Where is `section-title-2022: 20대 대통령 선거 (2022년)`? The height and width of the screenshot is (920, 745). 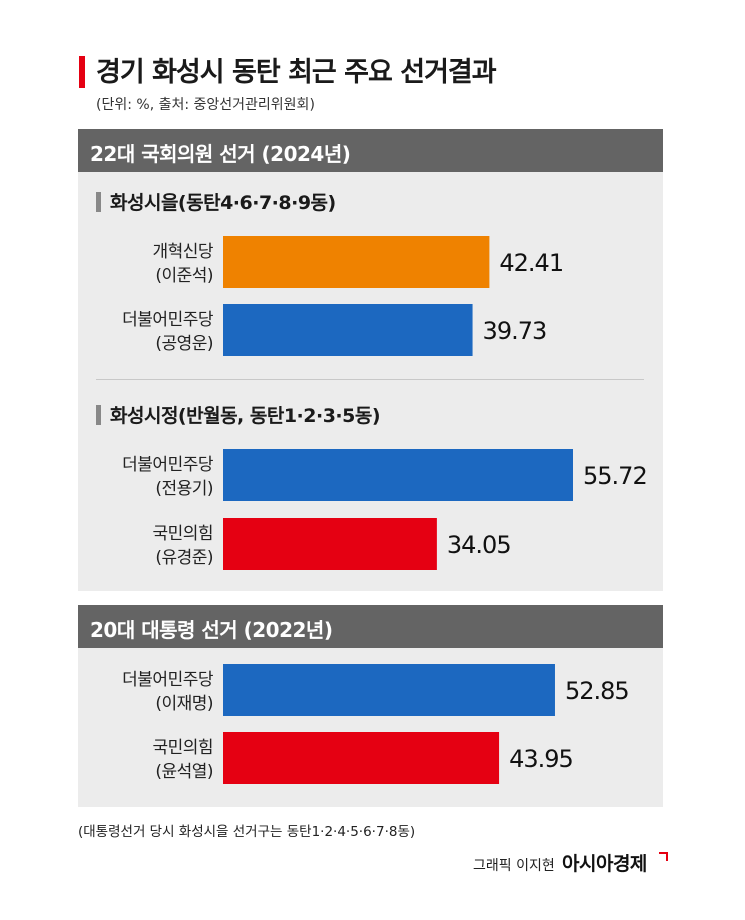
section-title-2022: 20대 대통령 선거 (2022년) is located at coordinates (211, 630).